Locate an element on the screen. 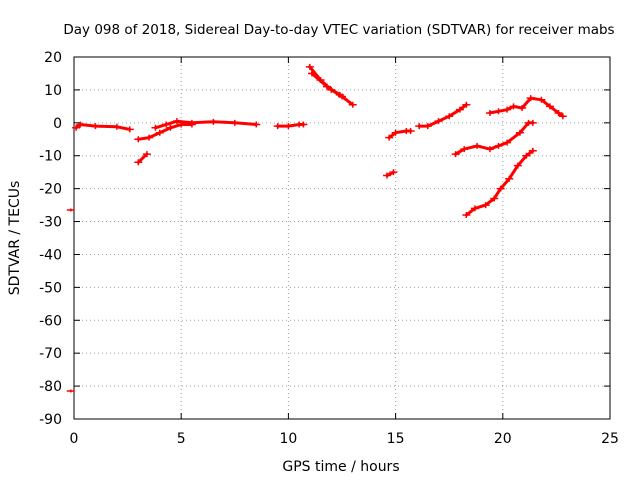 The width and height of the screenshot is (640, 480). y-tick-label: -20 is located at coordinates (50, 190).